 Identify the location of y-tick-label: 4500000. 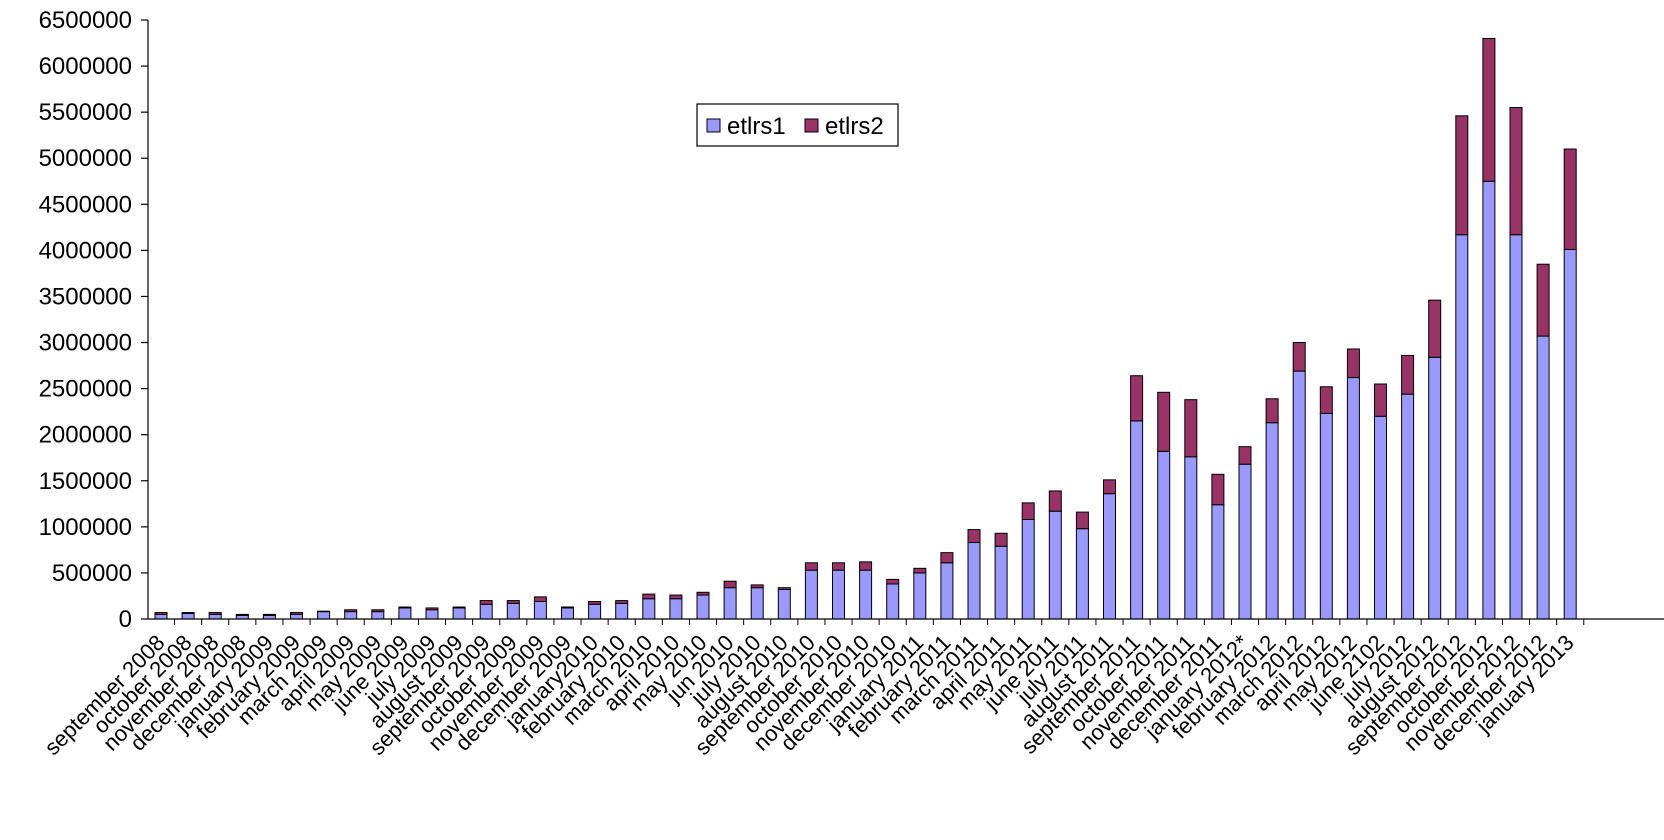
(85, 204).